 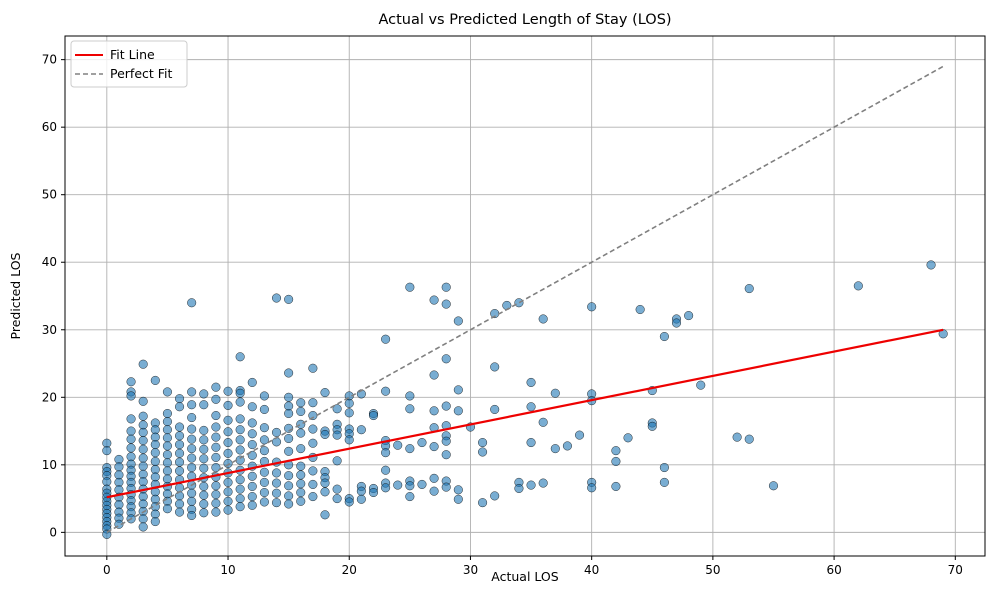 I want to click on y-tick-label: 0, so click(x=53, y=532).